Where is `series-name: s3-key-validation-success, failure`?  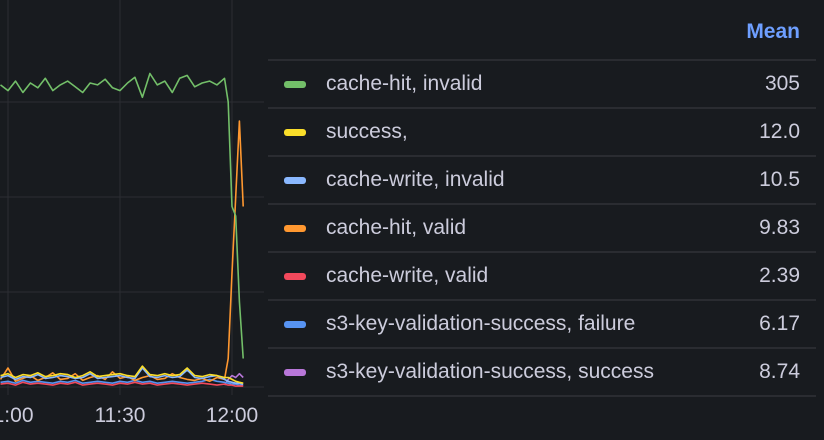 series-name: s3-key-validation-success, failure is located at coordinates (481, 323).